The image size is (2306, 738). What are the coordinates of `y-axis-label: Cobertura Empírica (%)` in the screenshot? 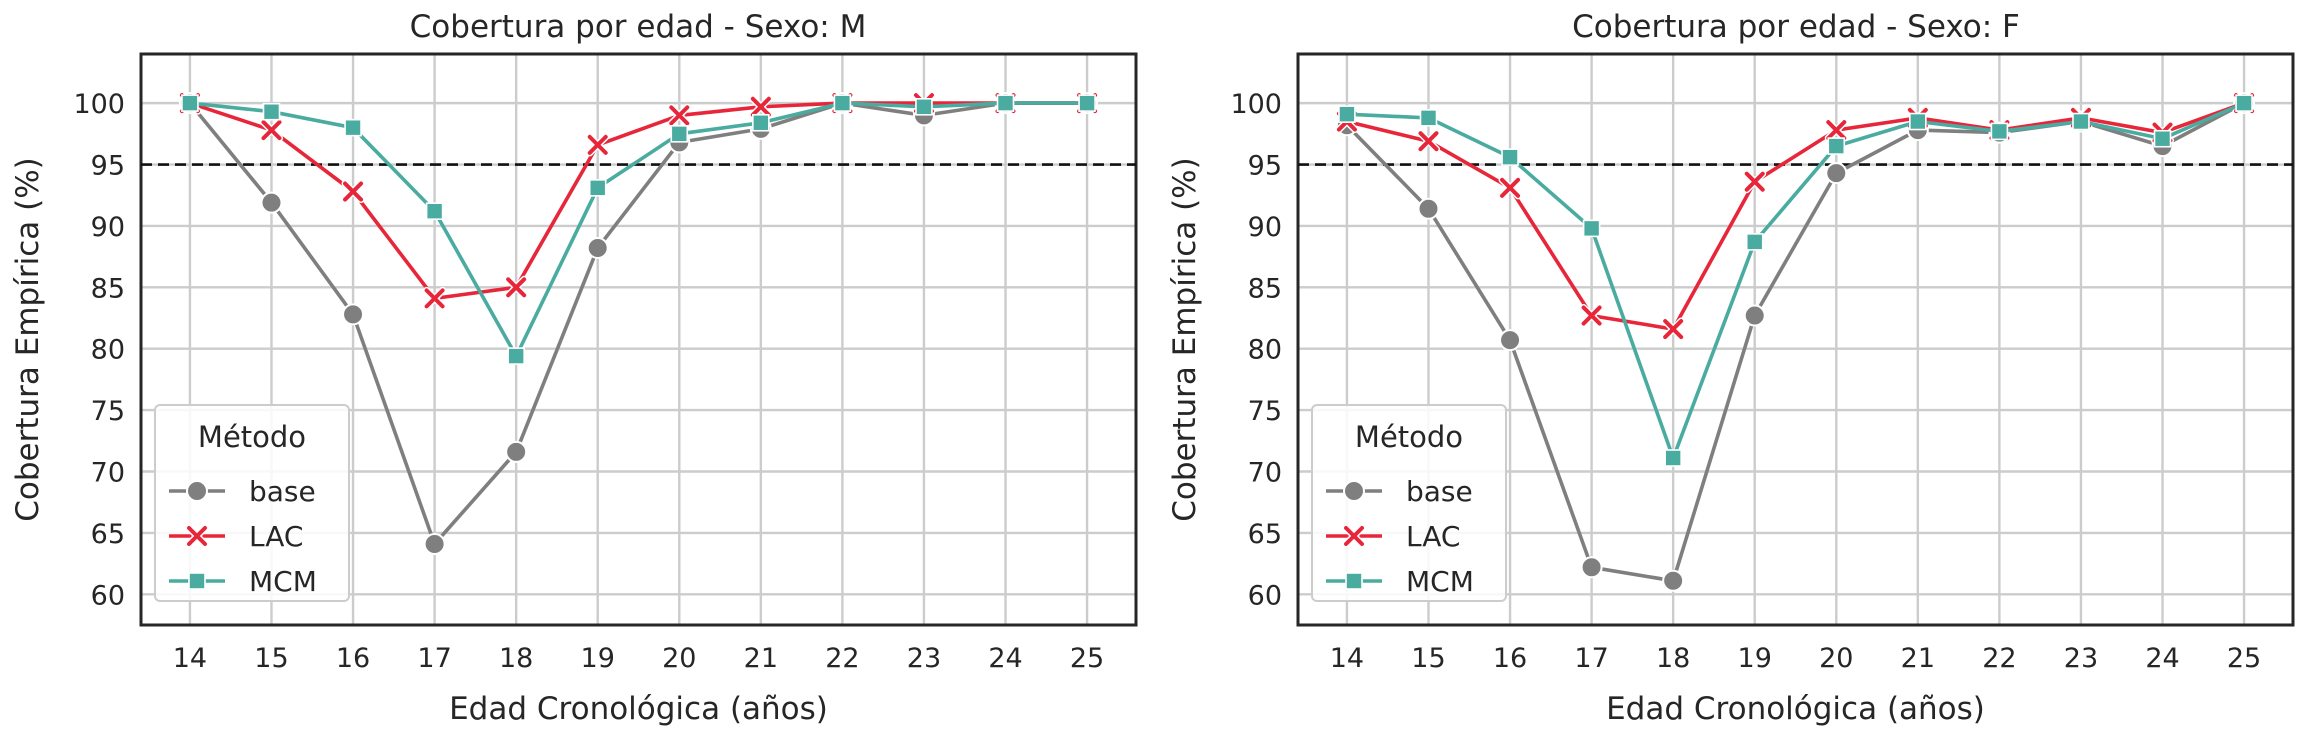 It's located at (28, 339).